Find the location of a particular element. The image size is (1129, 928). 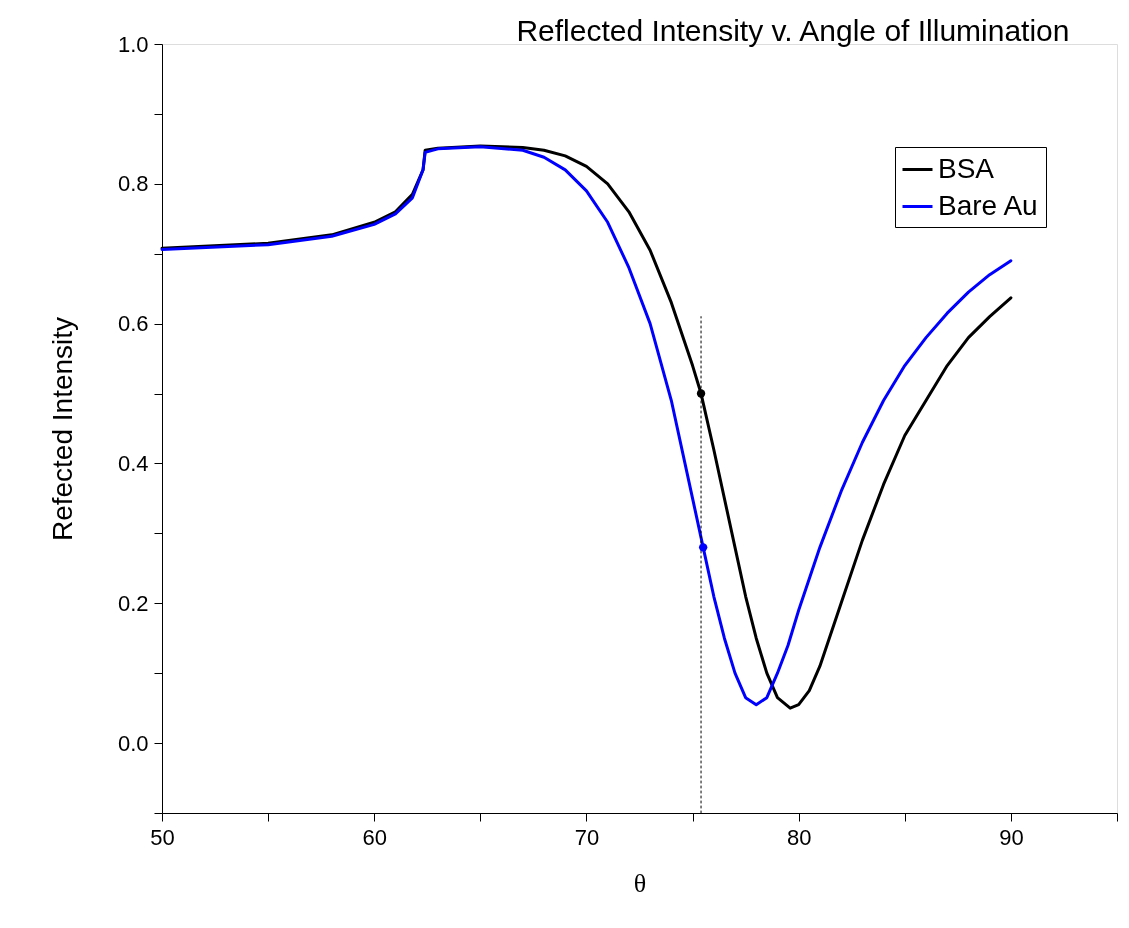

y-tick-label: 0.8 is located at coordinates (133, 184).